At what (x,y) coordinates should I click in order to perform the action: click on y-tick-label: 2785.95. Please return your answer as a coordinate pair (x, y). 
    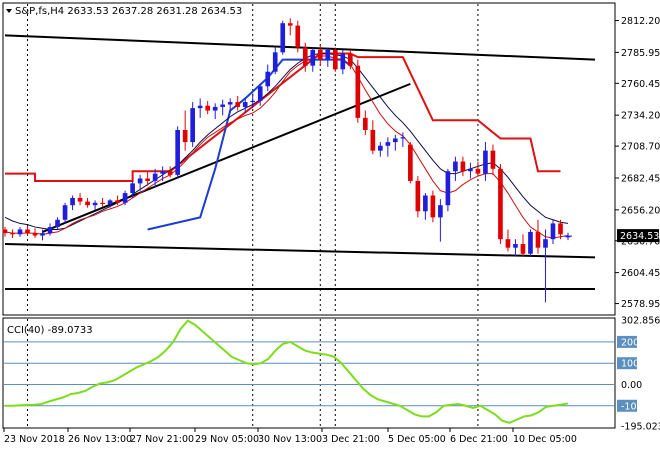
    Looking at the image, I should click on (640, 53).